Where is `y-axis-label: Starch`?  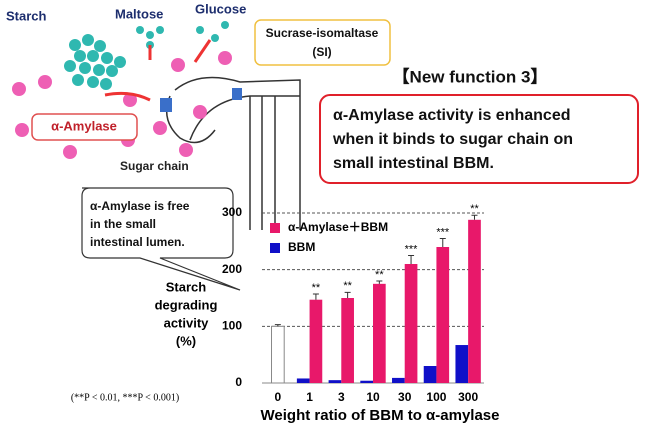 y-axis-label: Starch is located at coordinates (186, 286).